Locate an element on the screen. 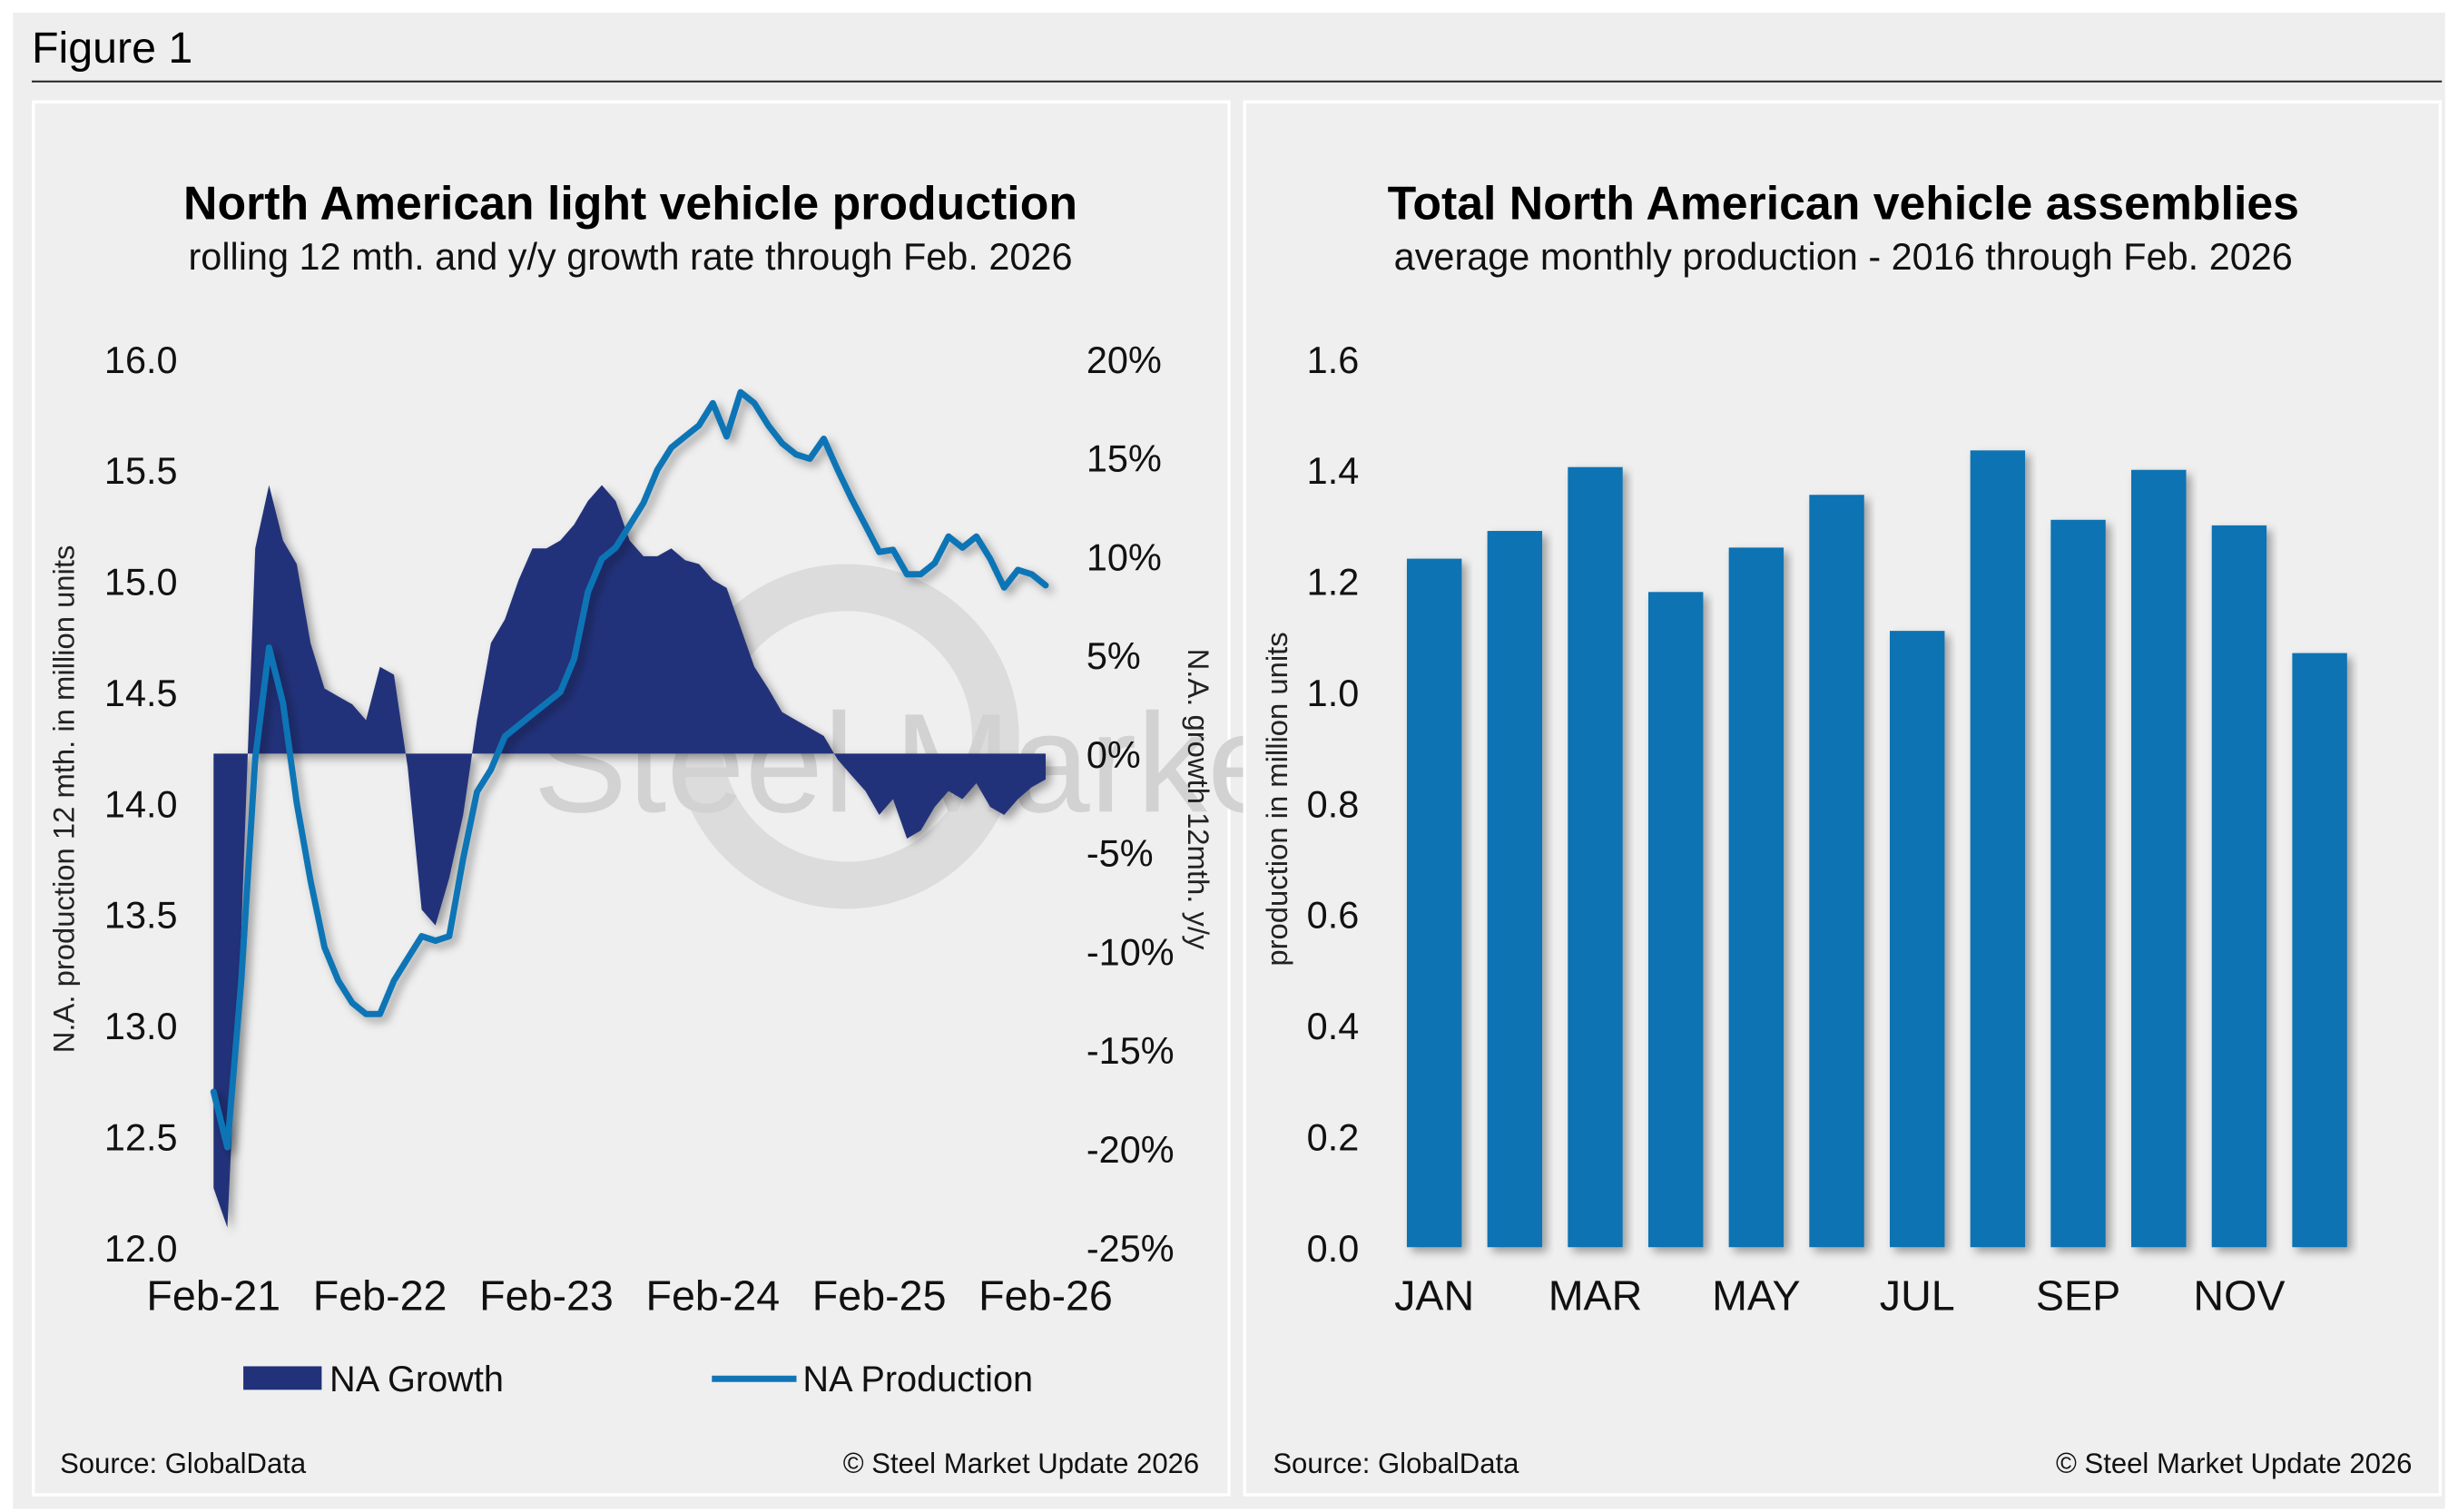  left-chart-title: North American light vehicle production is located at coordinates (630, 203).